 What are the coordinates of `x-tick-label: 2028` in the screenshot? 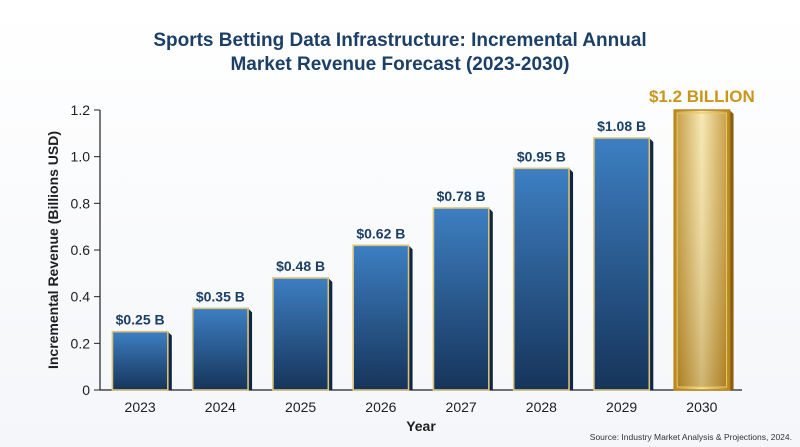 It's located at (541, 407).